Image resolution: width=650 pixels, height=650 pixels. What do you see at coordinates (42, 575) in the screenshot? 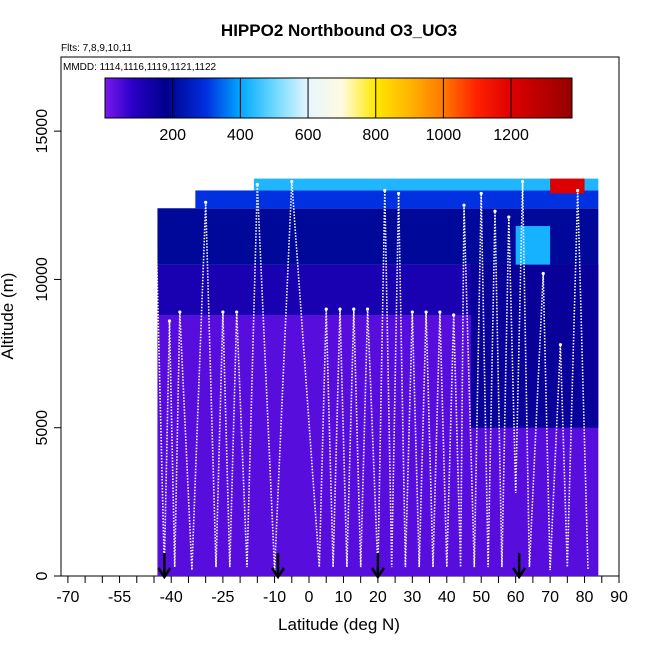
I see `y-tick-label: 0` at bounding box center [42, 575].